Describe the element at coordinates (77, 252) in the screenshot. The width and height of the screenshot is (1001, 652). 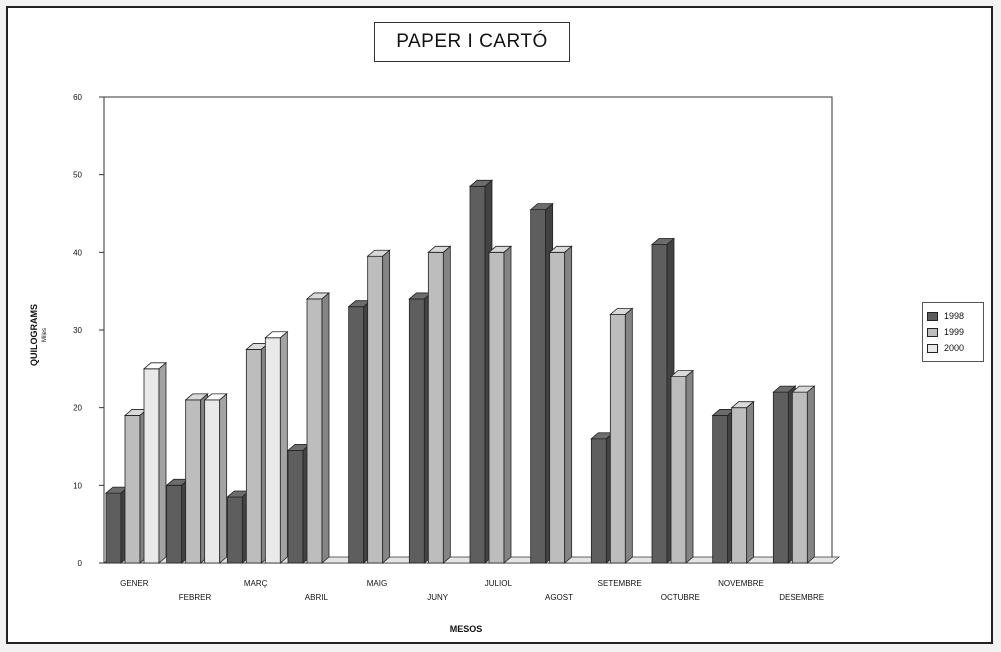
I see `y-tick-label: 40` at that location.